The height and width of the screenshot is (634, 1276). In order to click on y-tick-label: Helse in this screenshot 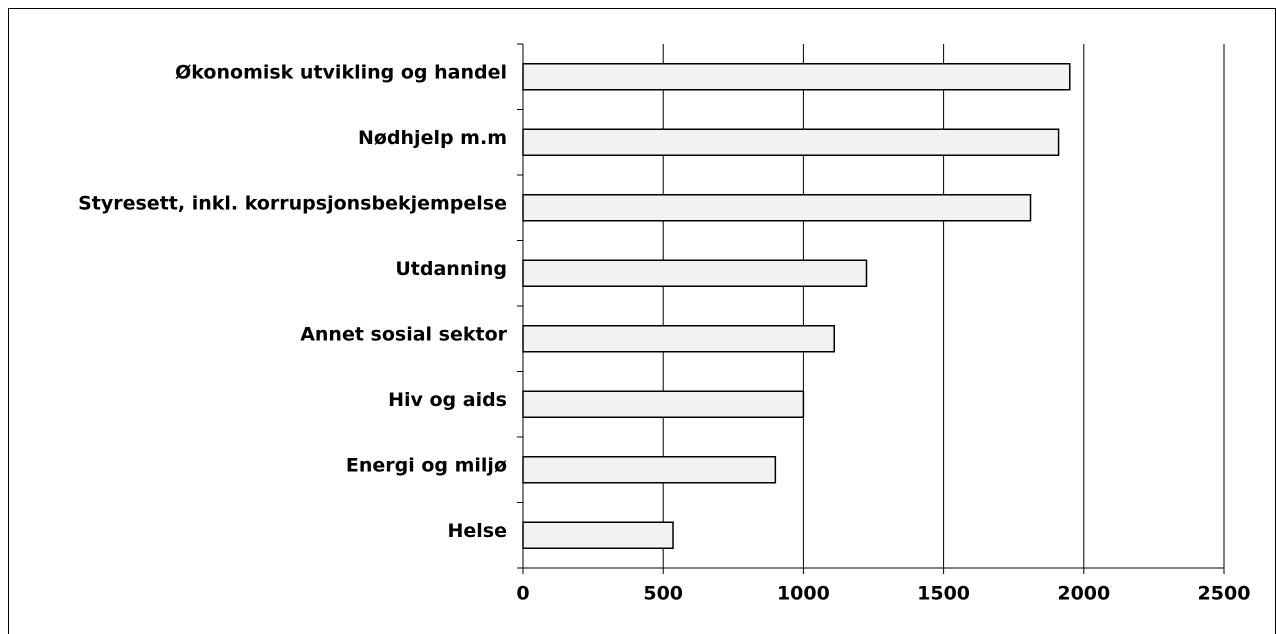, I will do `click(478, 531)`.